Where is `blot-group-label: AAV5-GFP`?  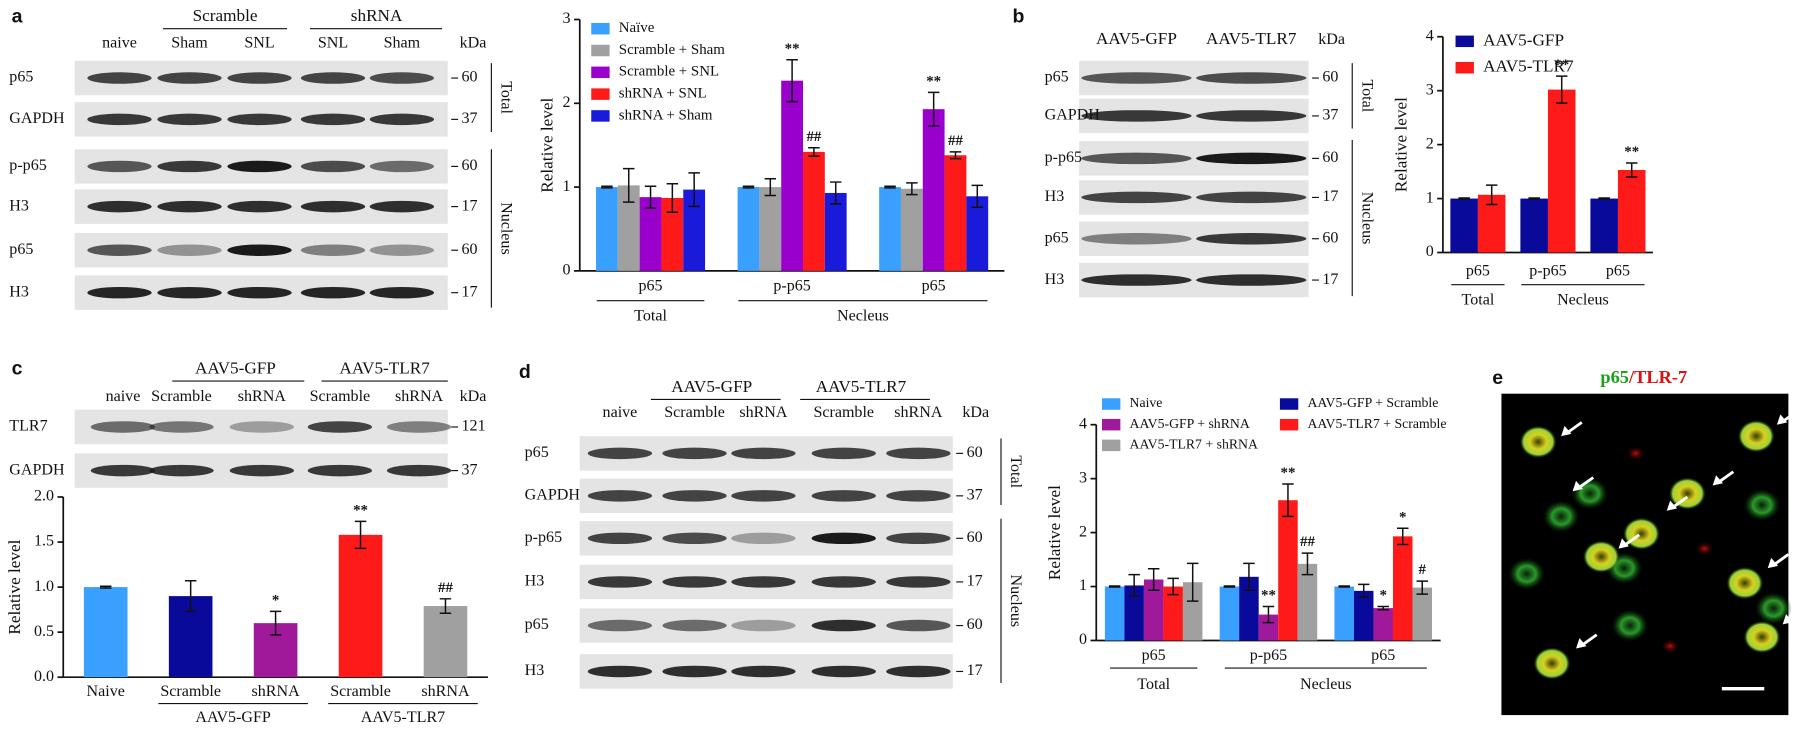
blot-group-label: AAV5-GFP is located at coordinates (235, 368).